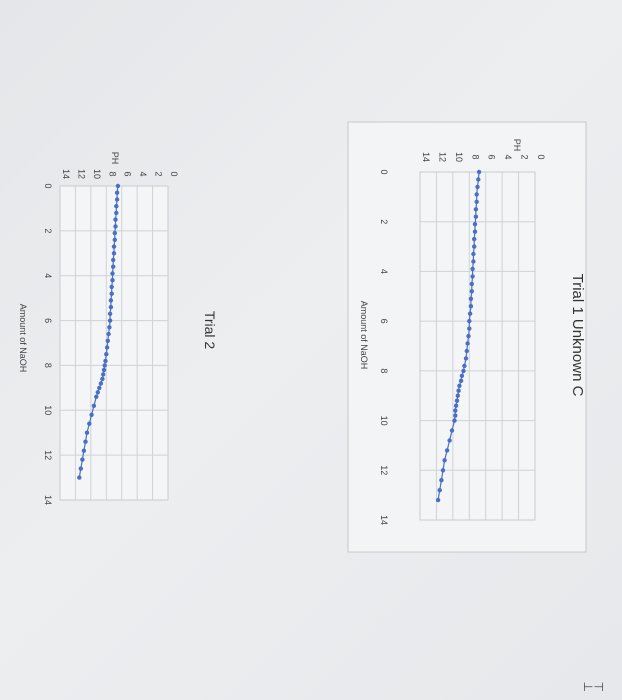 Image resolution: width=622 pixels, height=700 pixels. What do you see at coordinates (364, 335) in the screenshot?
I see `chart-1-x-axis-label: Amount of NaOH` at bounding box center [364, 335].